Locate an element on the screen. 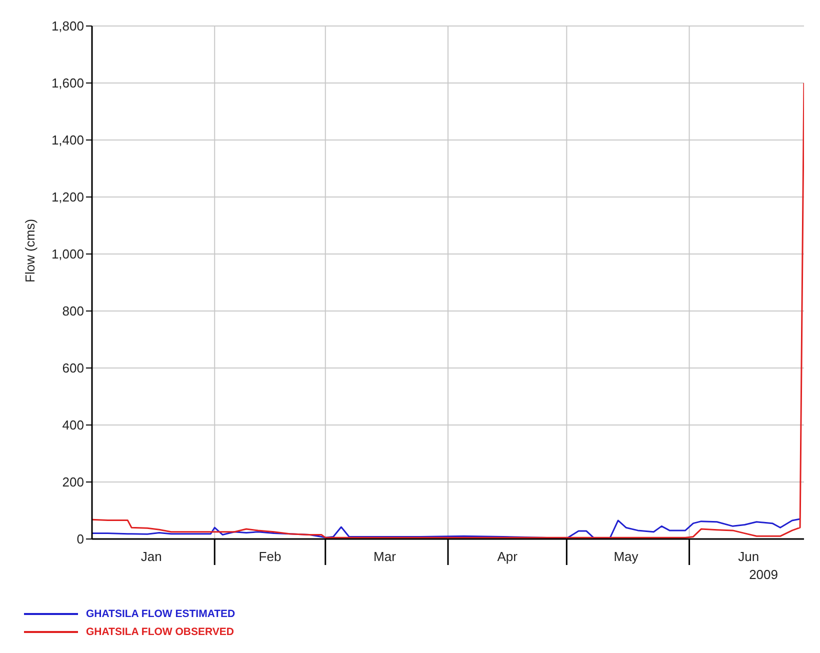  x-tick-label: Jun is located at coordinates (749, 556).